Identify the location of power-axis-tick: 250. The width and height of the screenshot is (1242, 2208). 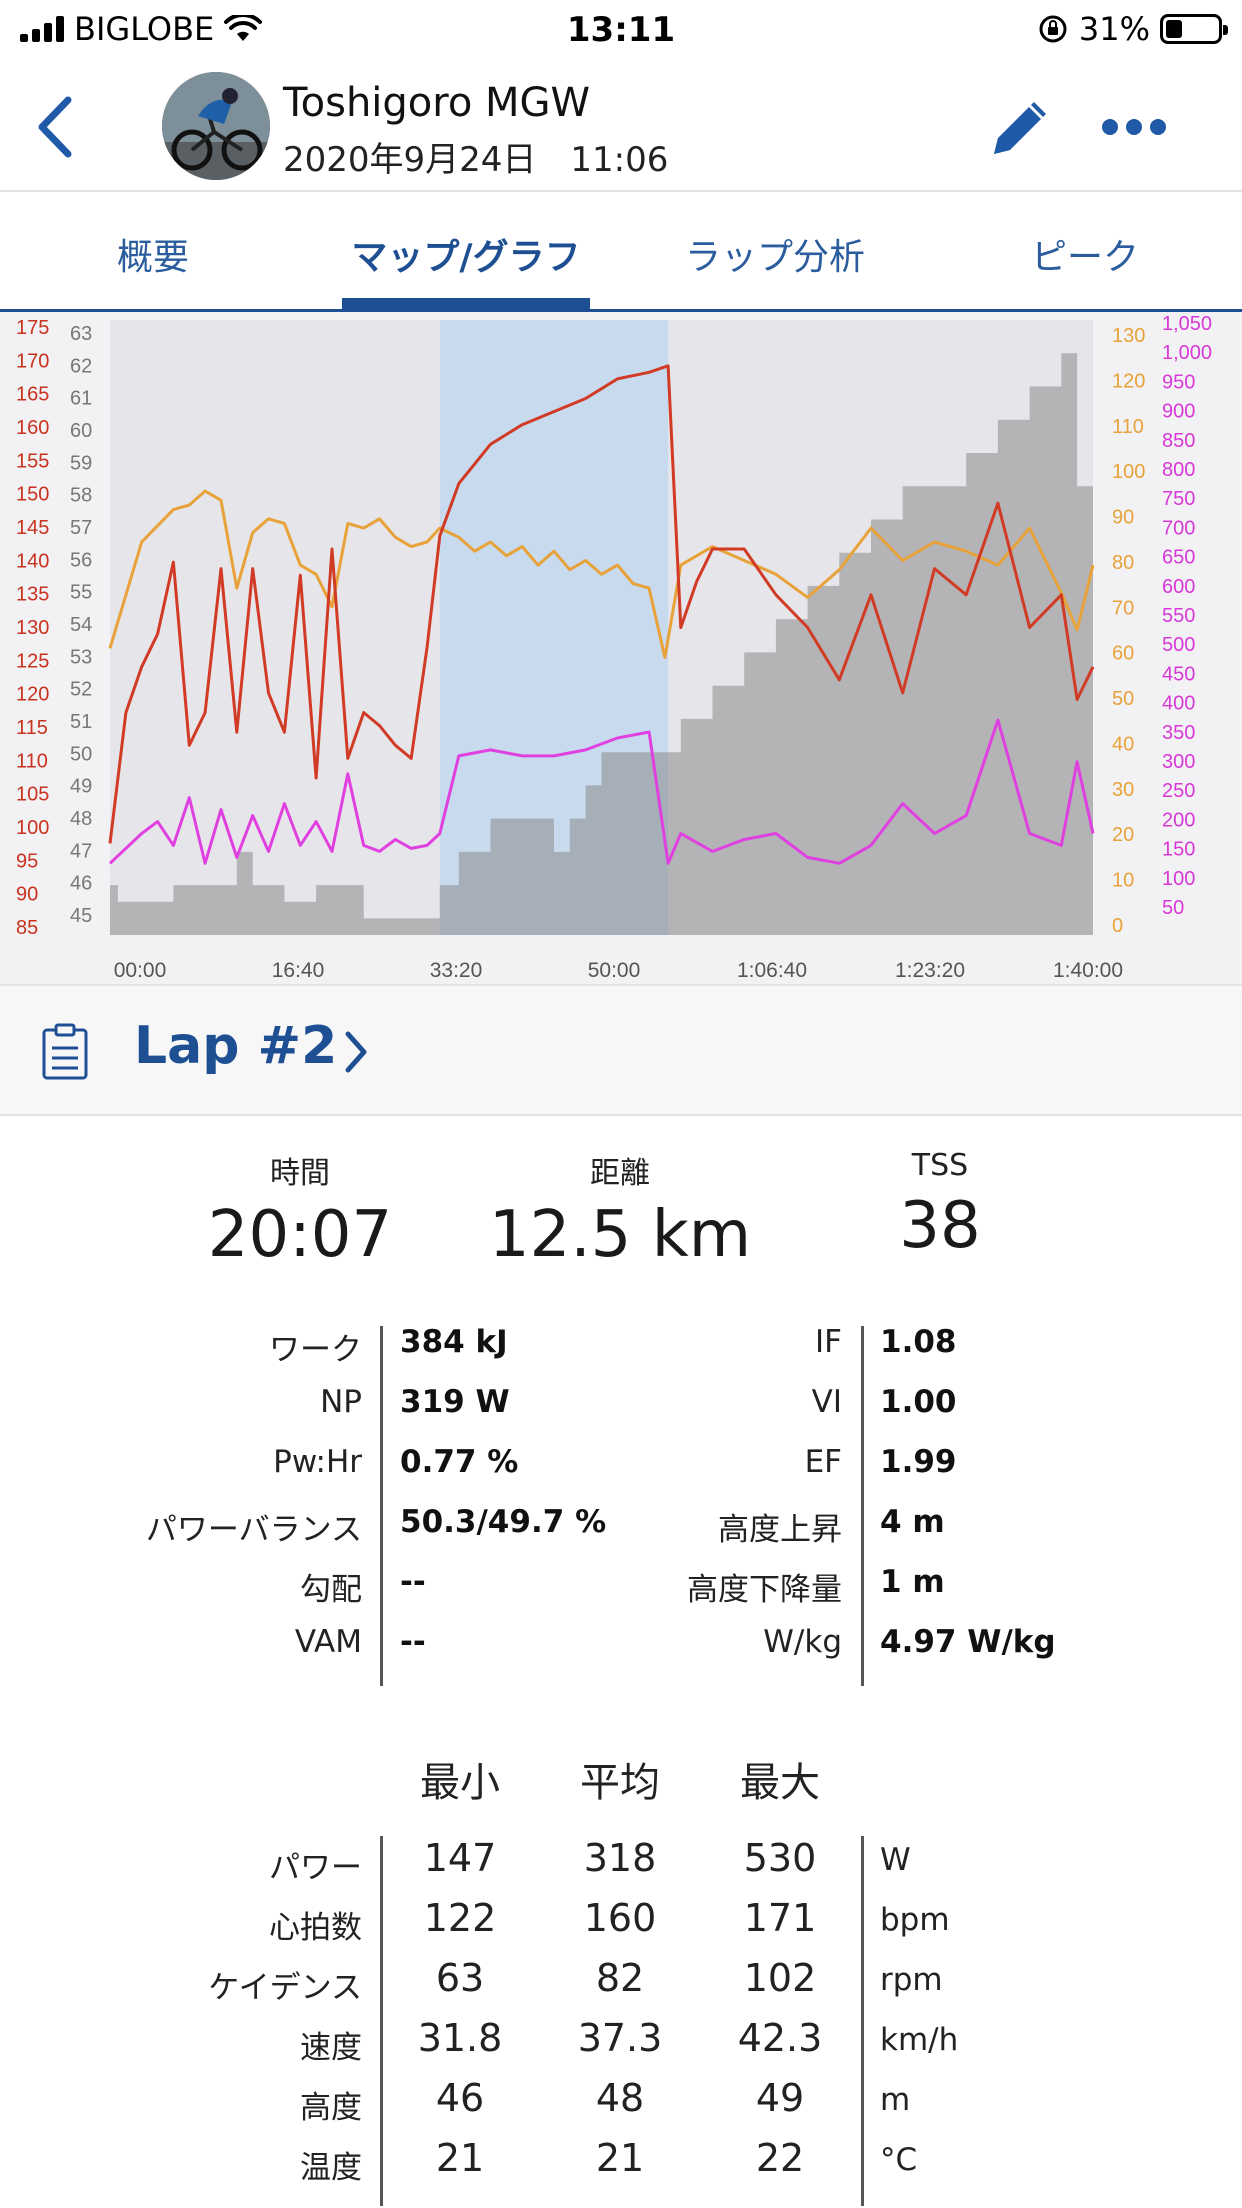
(1178, 791).